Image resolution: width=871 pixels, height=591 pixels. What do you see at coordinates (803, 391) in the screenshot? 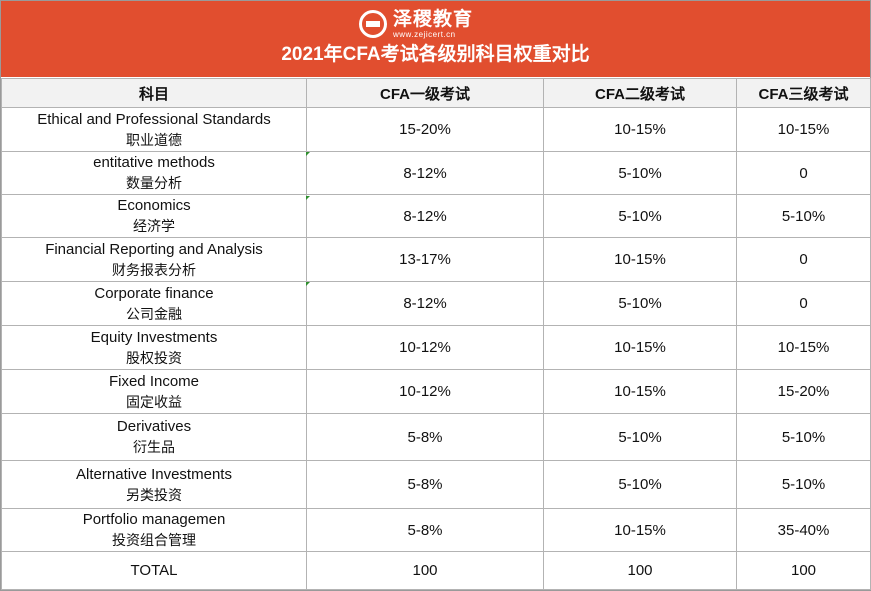
I see `level3-weight-cell: 15-20%` at bounding box center [803, 391].